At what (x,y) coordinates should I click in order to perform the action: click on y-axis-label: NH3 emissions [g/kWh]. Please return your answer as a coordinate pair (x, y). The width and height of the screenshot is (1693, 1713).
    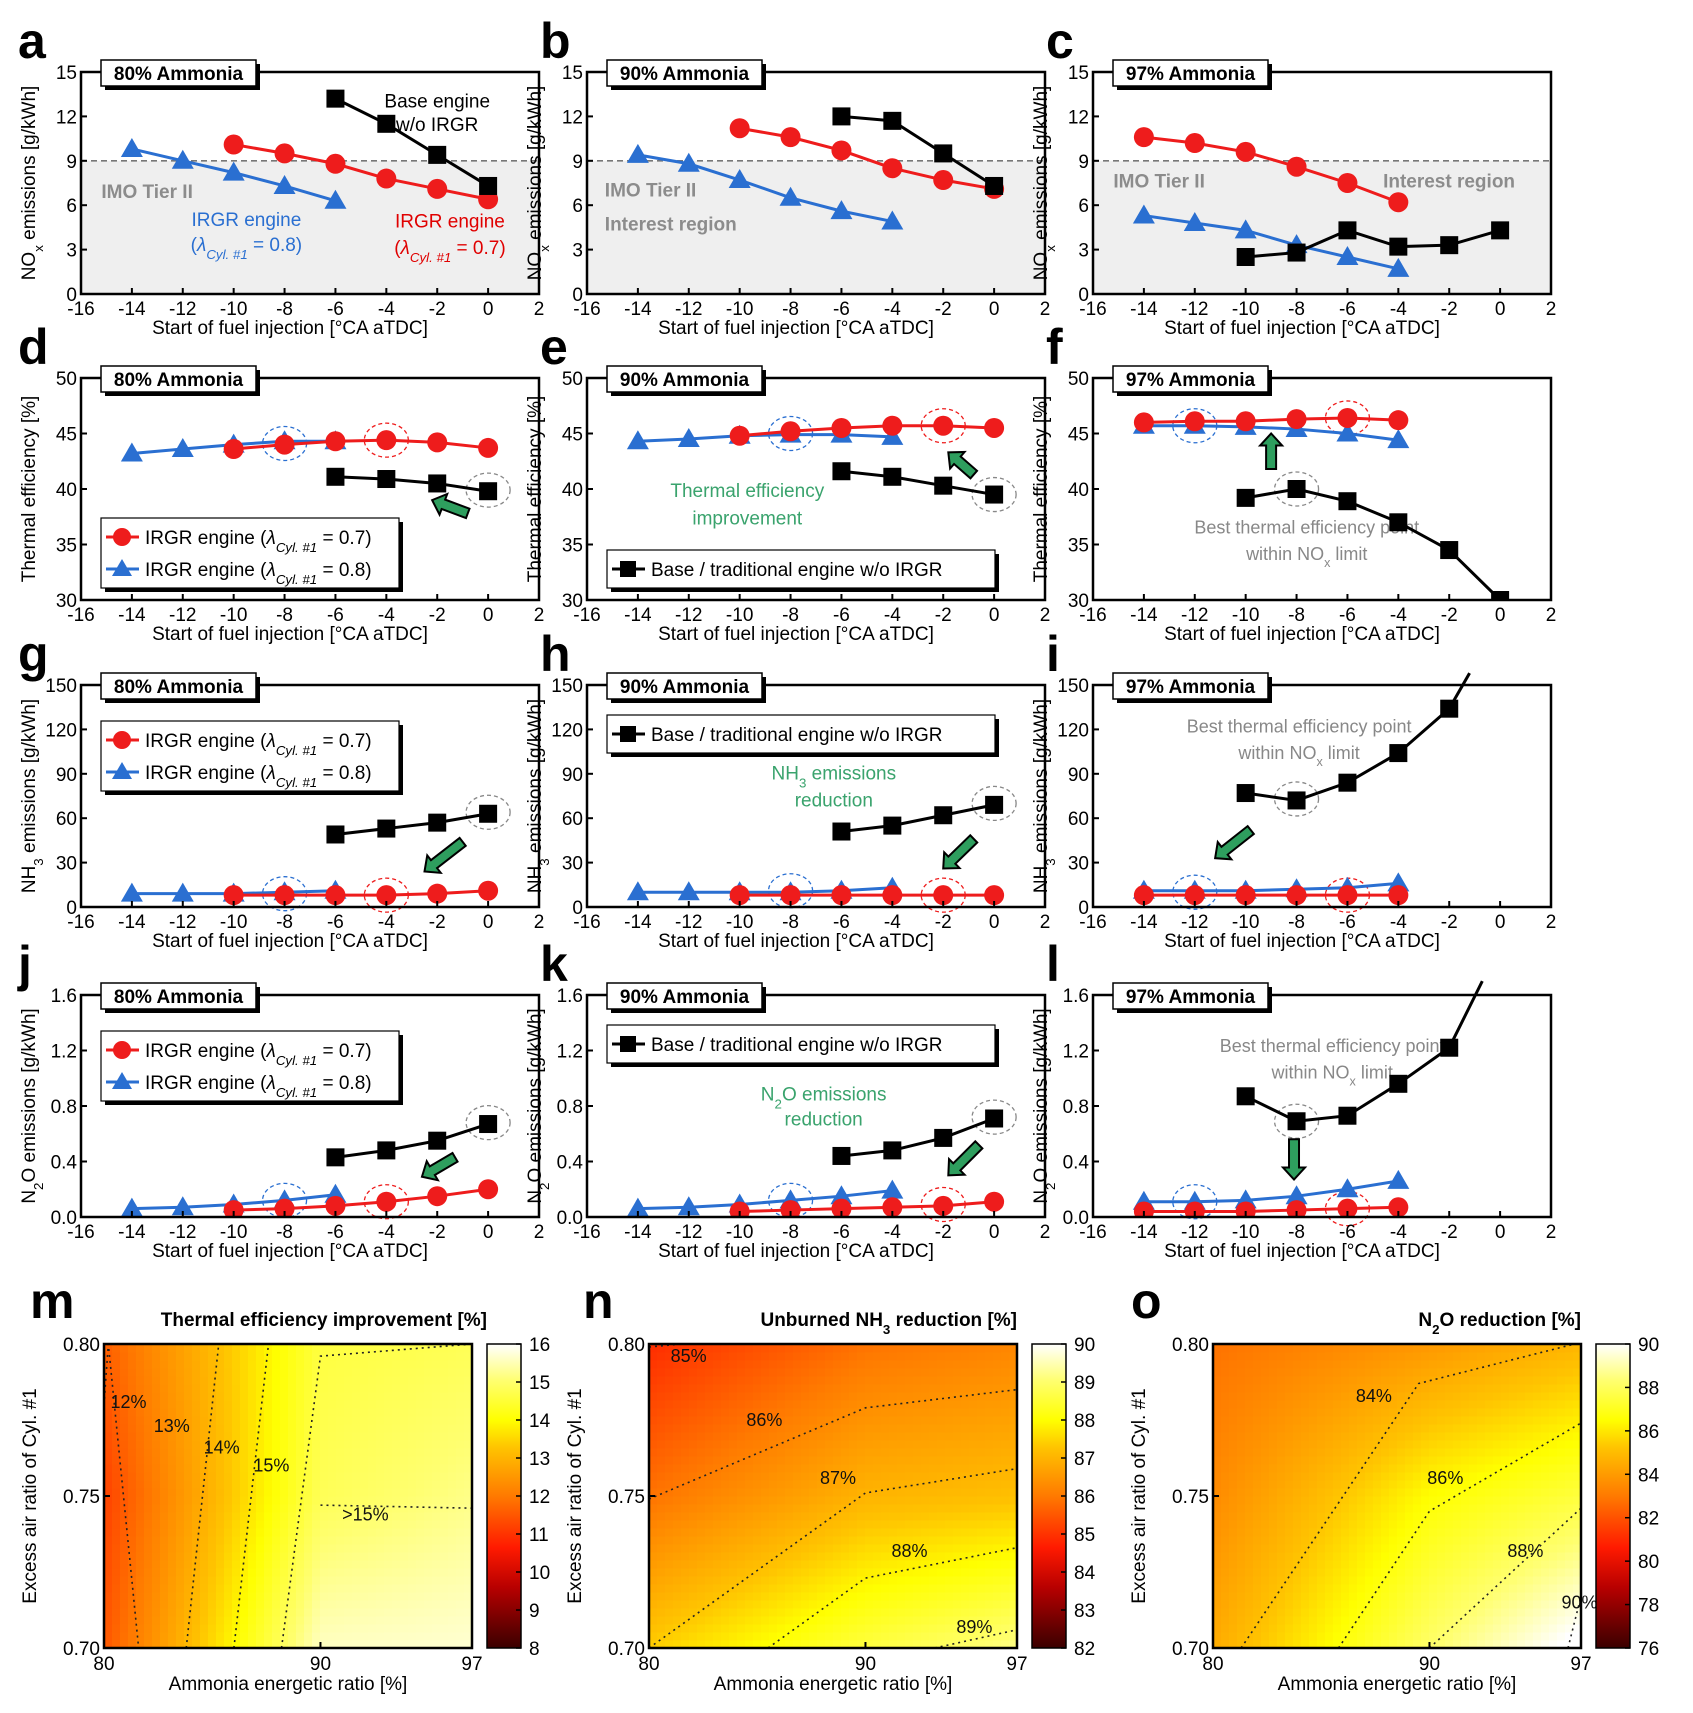
    Looking at the image, I should click on (32, 796).